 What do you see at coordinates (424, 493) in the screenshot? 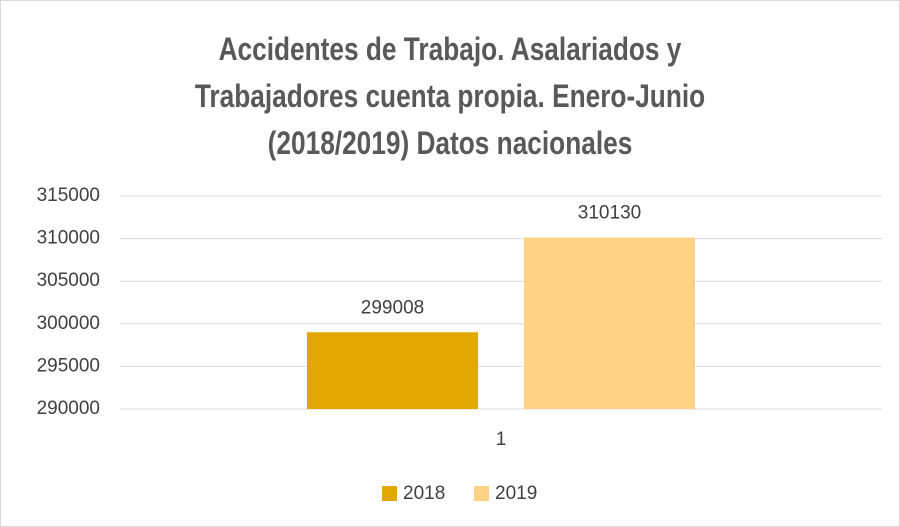
I see `legend-label: 2018` at bounding box center [424, 493].